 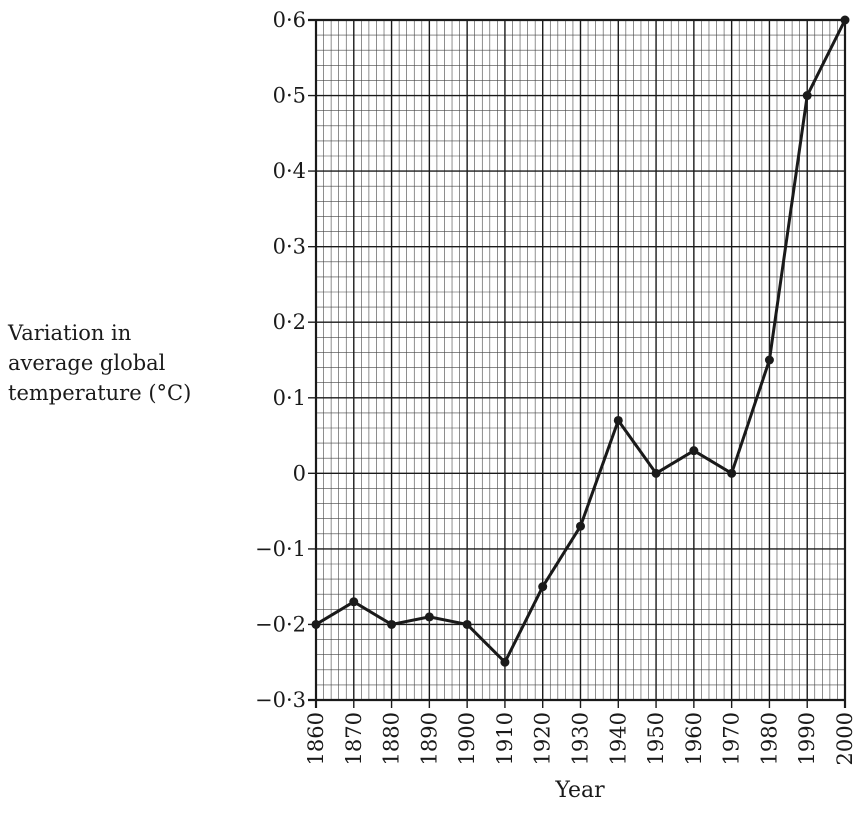 I want to click on y-tick-label: 0·3, so click(x=289, y=247).